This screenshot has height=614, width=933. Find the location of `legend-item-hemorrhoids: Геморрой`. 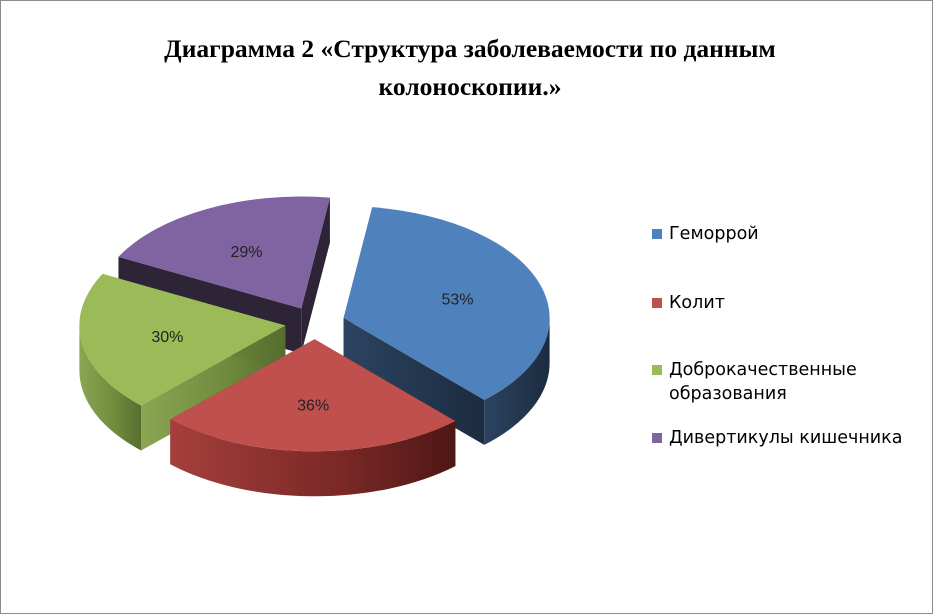

legend-item-hemorrhoids: Геморрой is located at coordinates (705, 234).